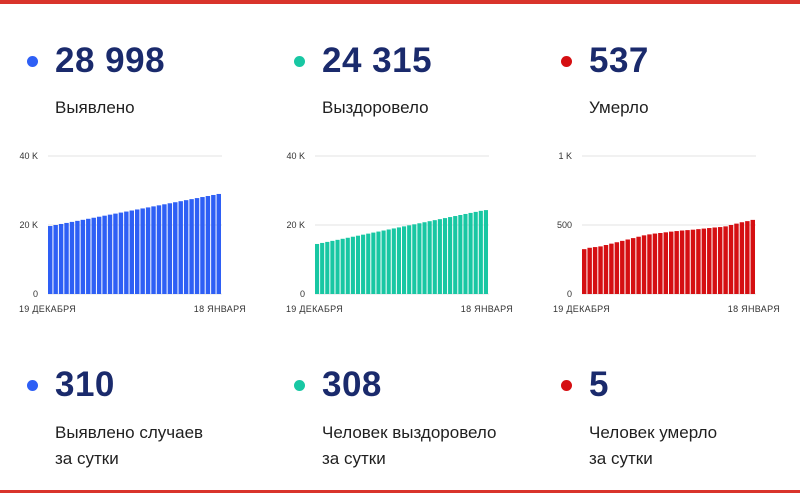 This screenshot has height=493, width=800. What do you see at coordinates (302, 294) in the screenshot?
I see `y-tick-label: 0` at bounding box center [302, 294].